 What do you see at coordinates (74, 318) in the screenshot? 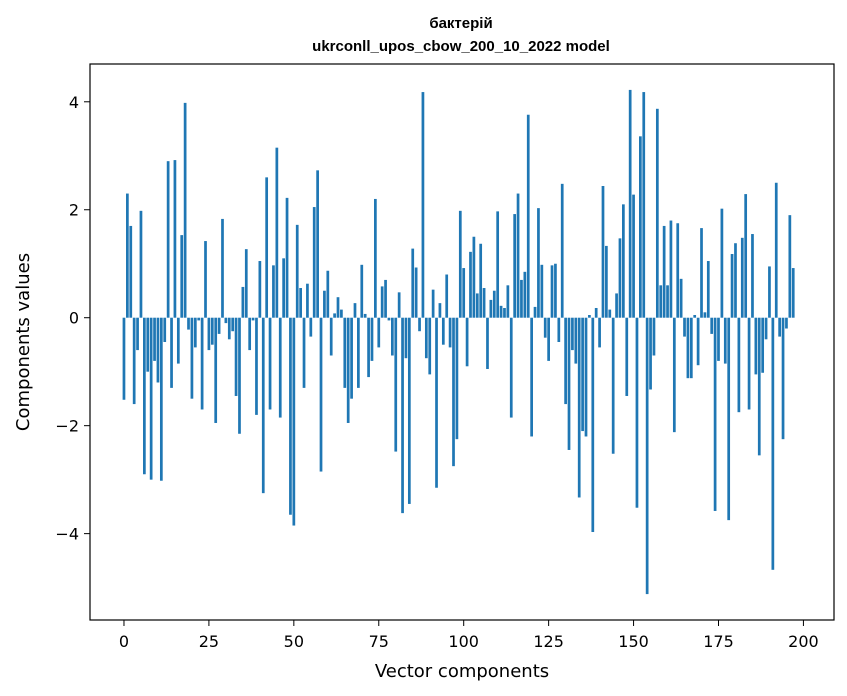
I see `y-tick-label: 0` at bounding box center [74, 318].